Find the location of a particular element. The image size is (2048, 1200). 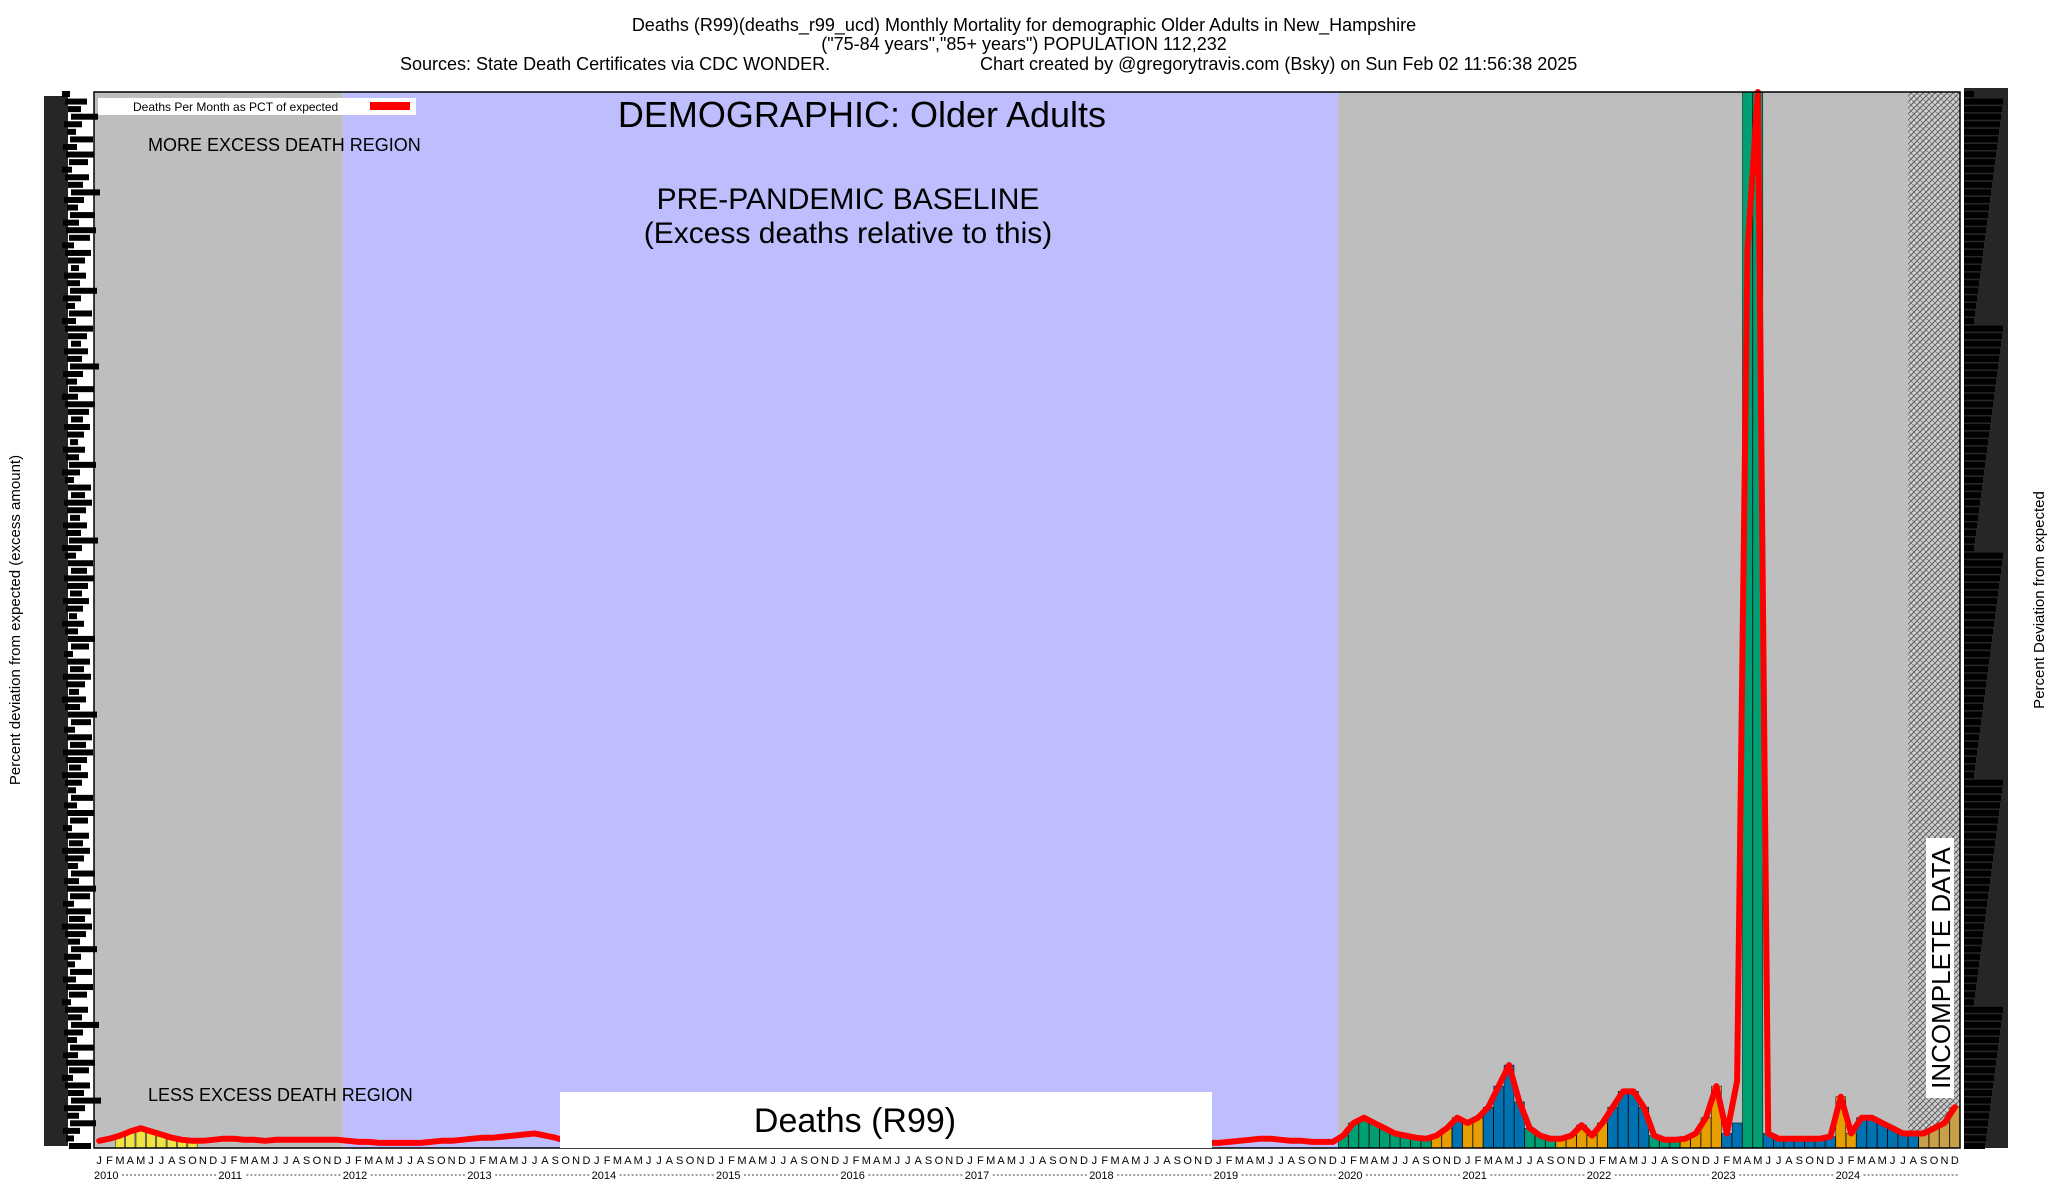

x-tick-month-100: M is located at coordinates (1135, 1161).